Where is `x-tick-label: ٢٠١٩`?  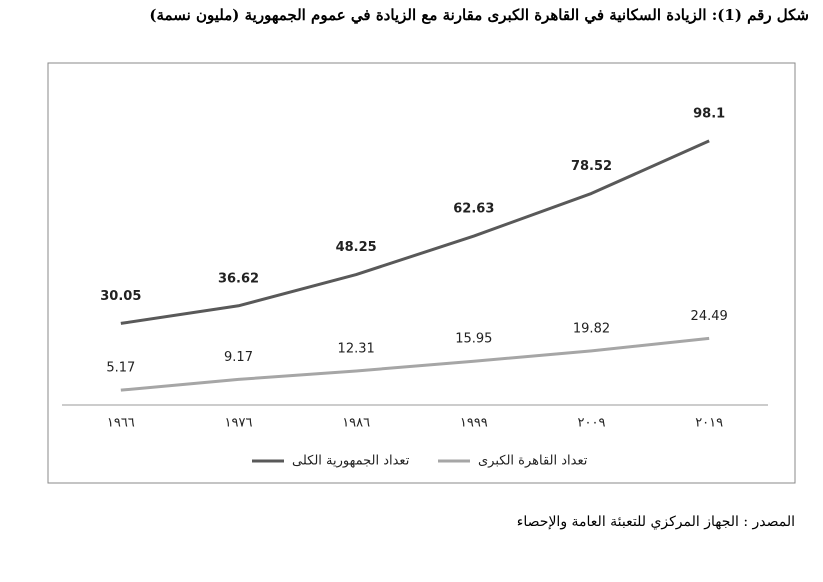
x-tick-label: ٢٠١٩ is located at coordinates (709, 423).